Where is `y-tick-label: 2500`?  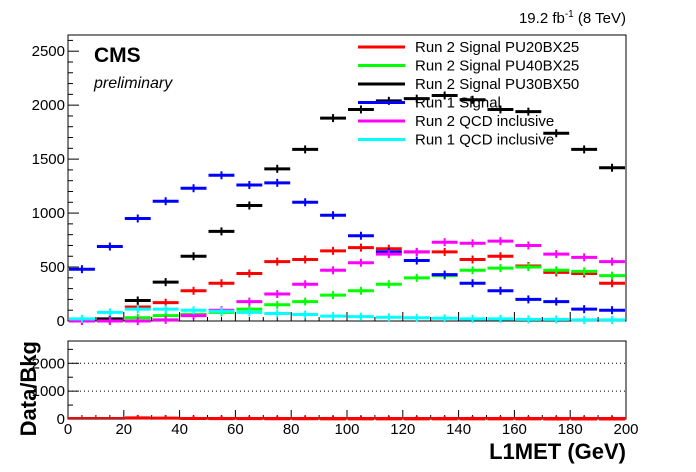 y-tick-label: 2500 is located at coordinates (48, 51).